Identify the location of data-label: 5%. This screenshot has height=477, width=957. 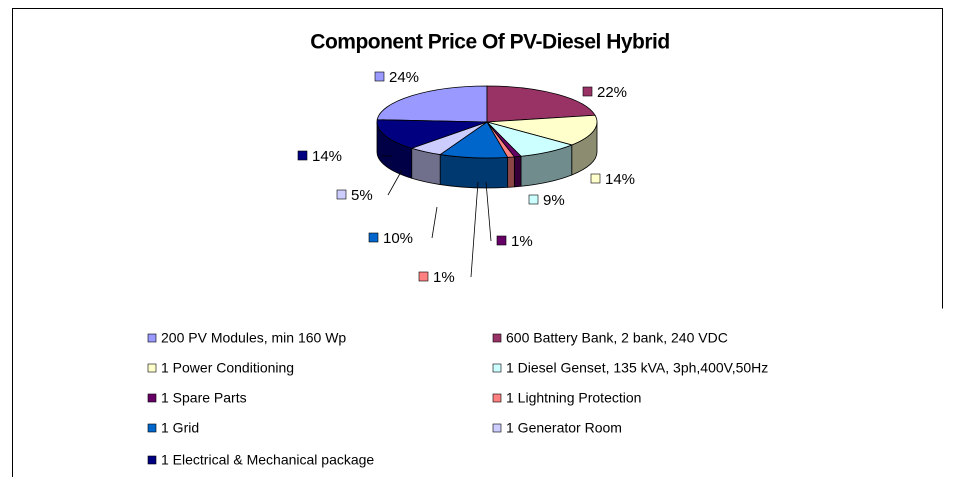
(362, 195).